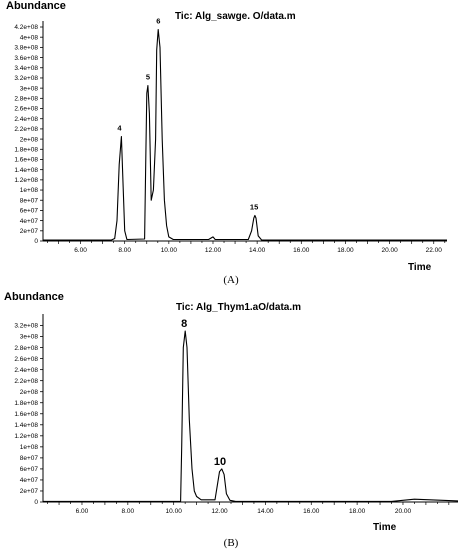 Image resolution: width=462 pixels, height=550 pixels. I want to click on panel-label: (A), so click(231, 280).